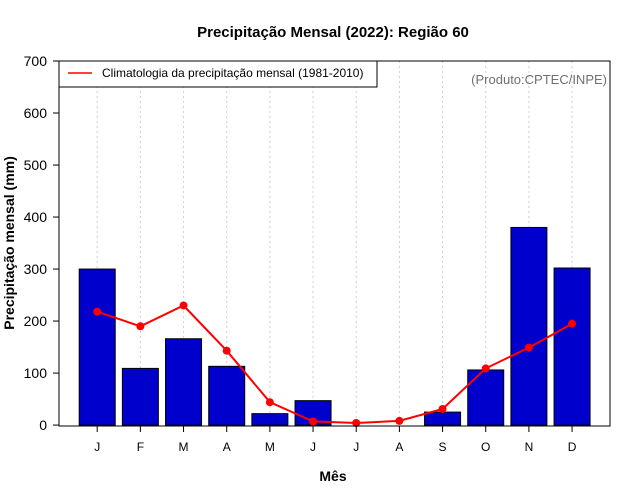 This screenshot has height=500, width=640. I want to click on y-tick-label: 500, so click(36, 165).